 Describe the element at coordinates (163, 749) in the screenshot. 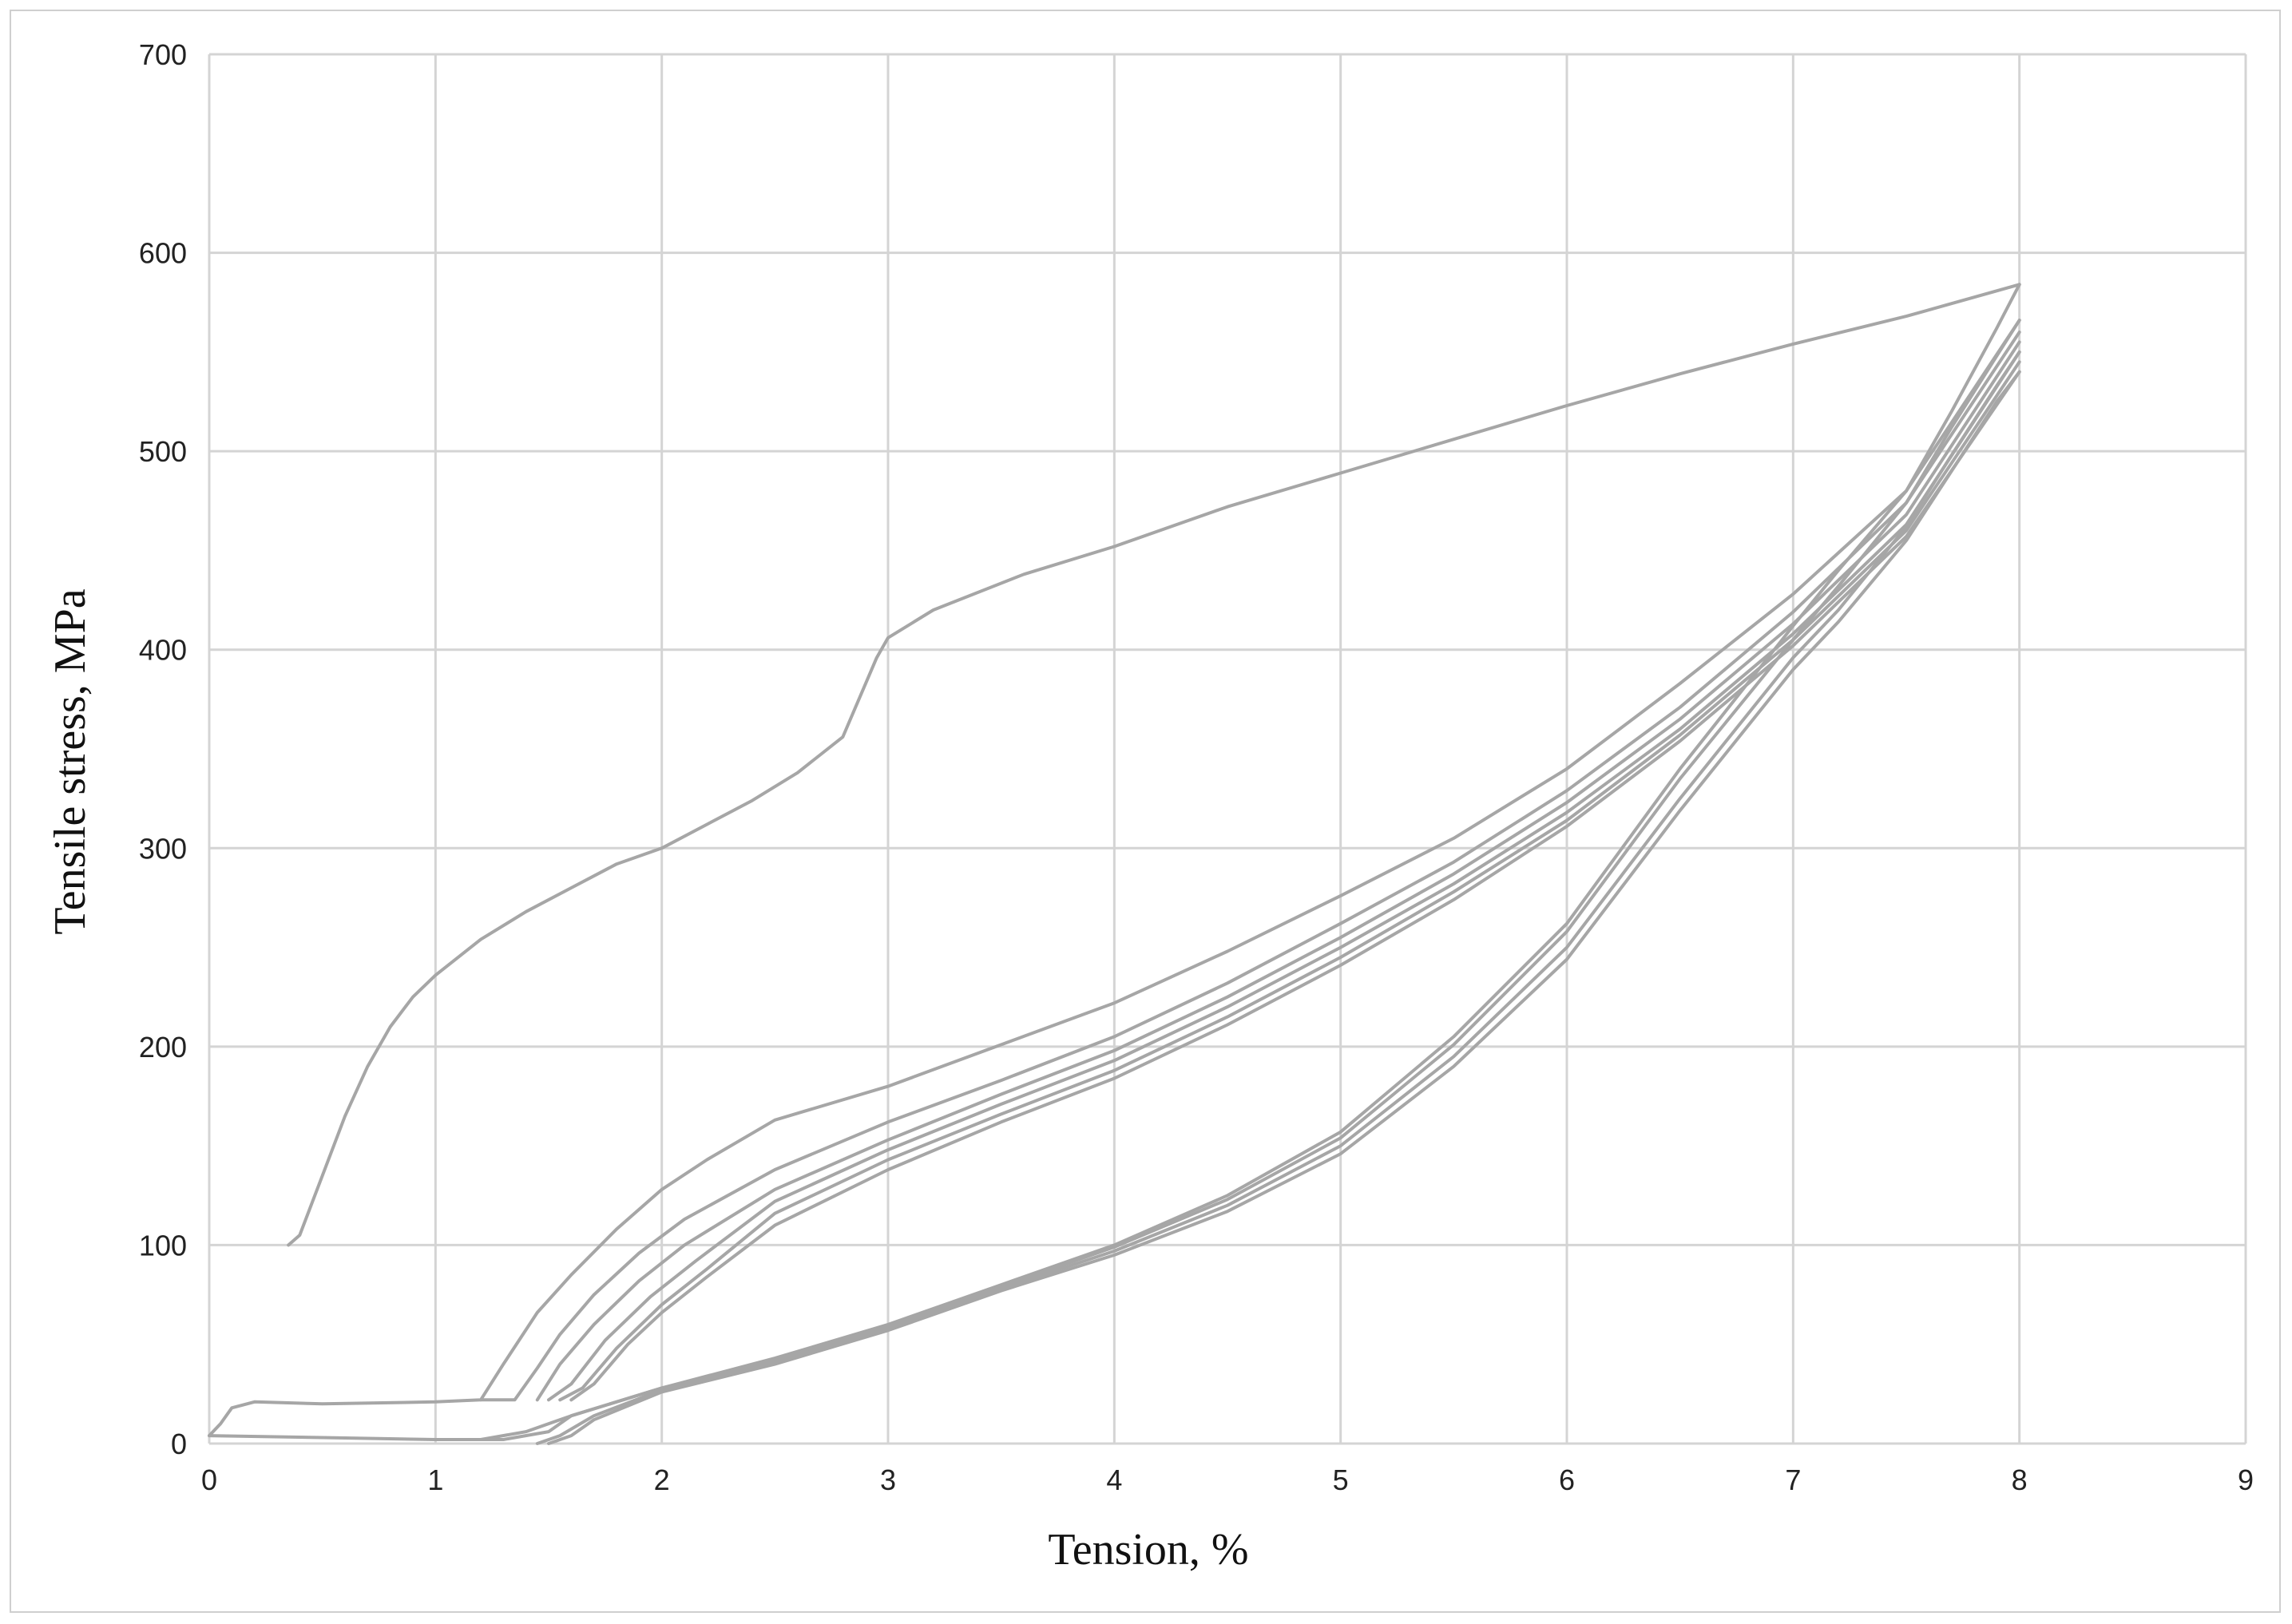

I see `y-tick-labels: 0 100 200 300 400 500 600 700` at that location.